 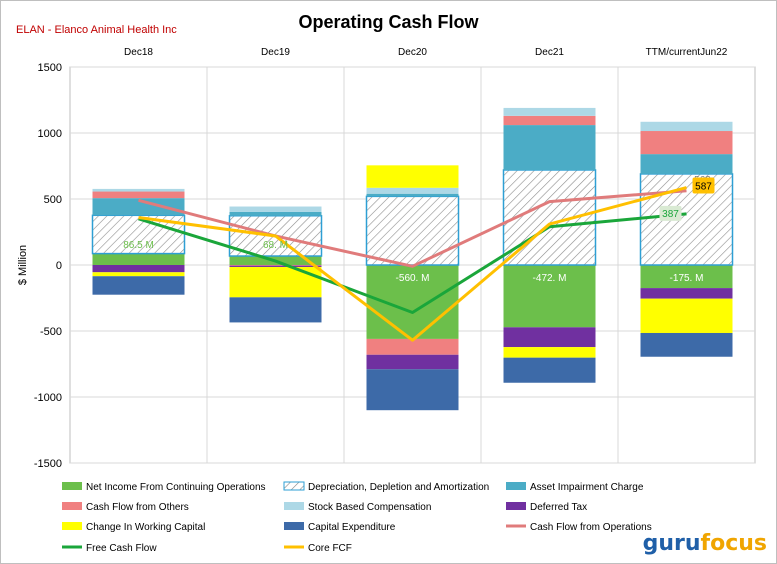 What do you see at coordinates (550, 278) in the screenshot?
I see `bar-data-label: -472. M` at bounding box center [550, 278].